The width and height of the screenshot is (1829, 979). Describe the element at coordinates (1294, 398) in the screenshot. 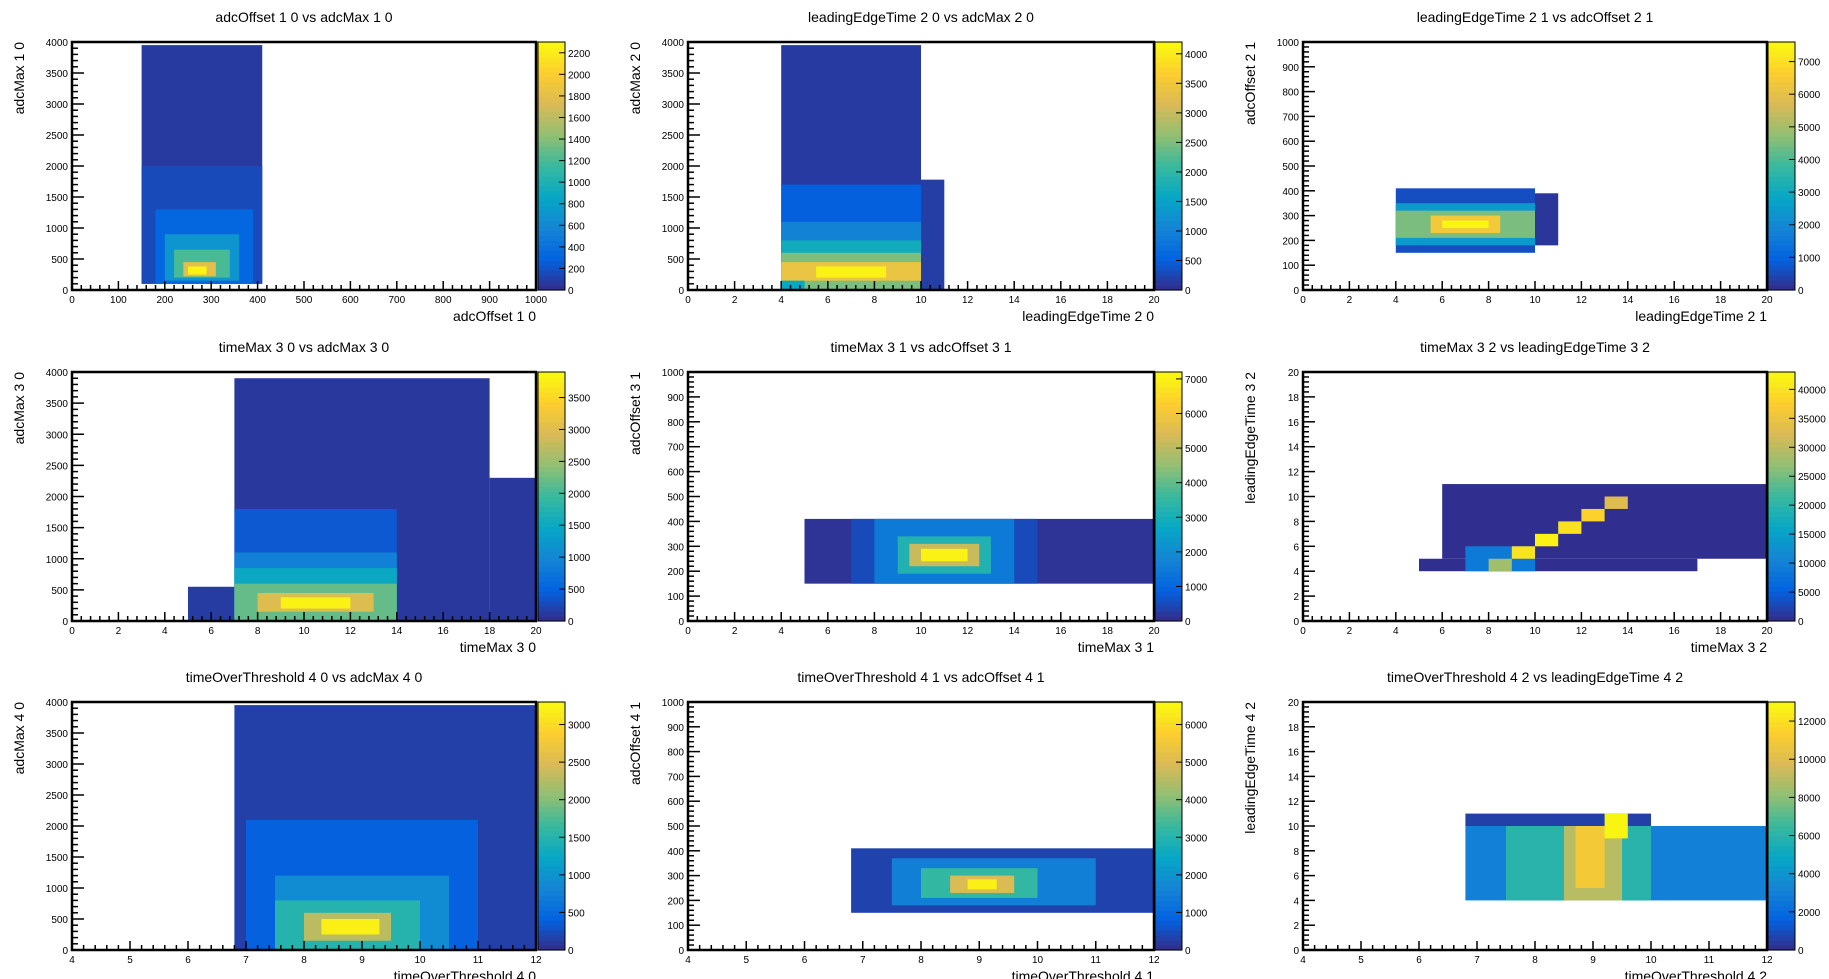

I see `y-tick-label: 18` at that location.